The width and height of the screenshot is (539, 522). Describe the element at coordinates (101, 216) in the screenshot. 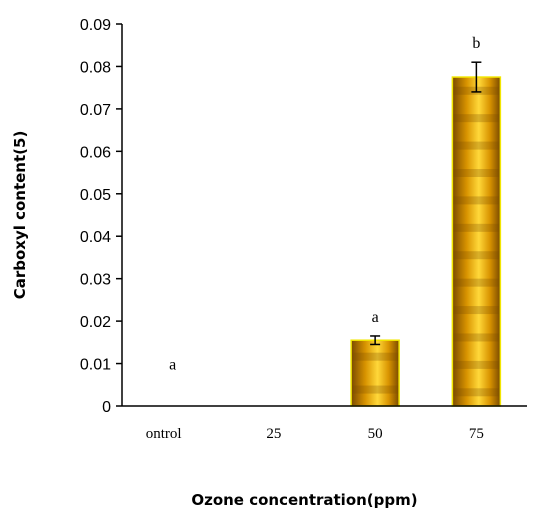

I see `y-ticks-layer: 0 0.01 0.02 0.03 0.04 0.05 0.06 0.07 0.08 0.09` at that location.